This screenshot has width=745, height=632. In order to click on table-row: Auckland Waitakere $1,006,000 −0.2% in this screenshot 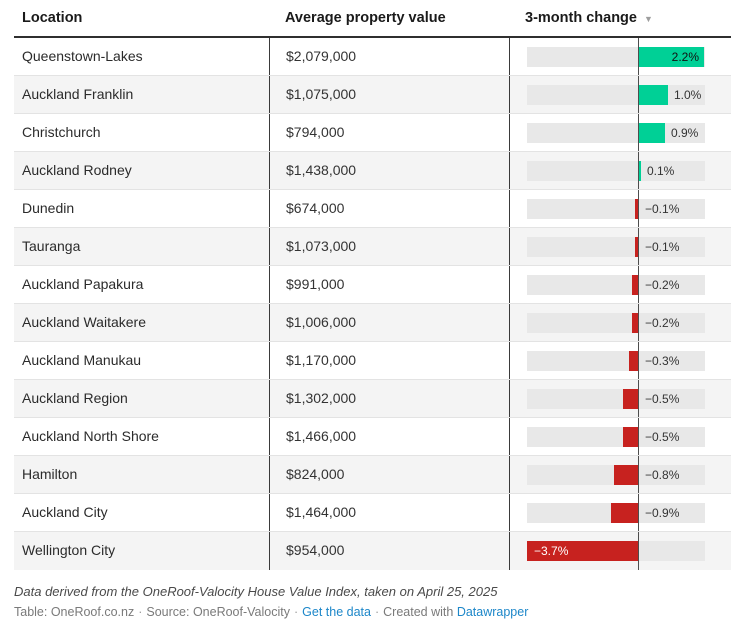, I will do `click(372, 323)`.